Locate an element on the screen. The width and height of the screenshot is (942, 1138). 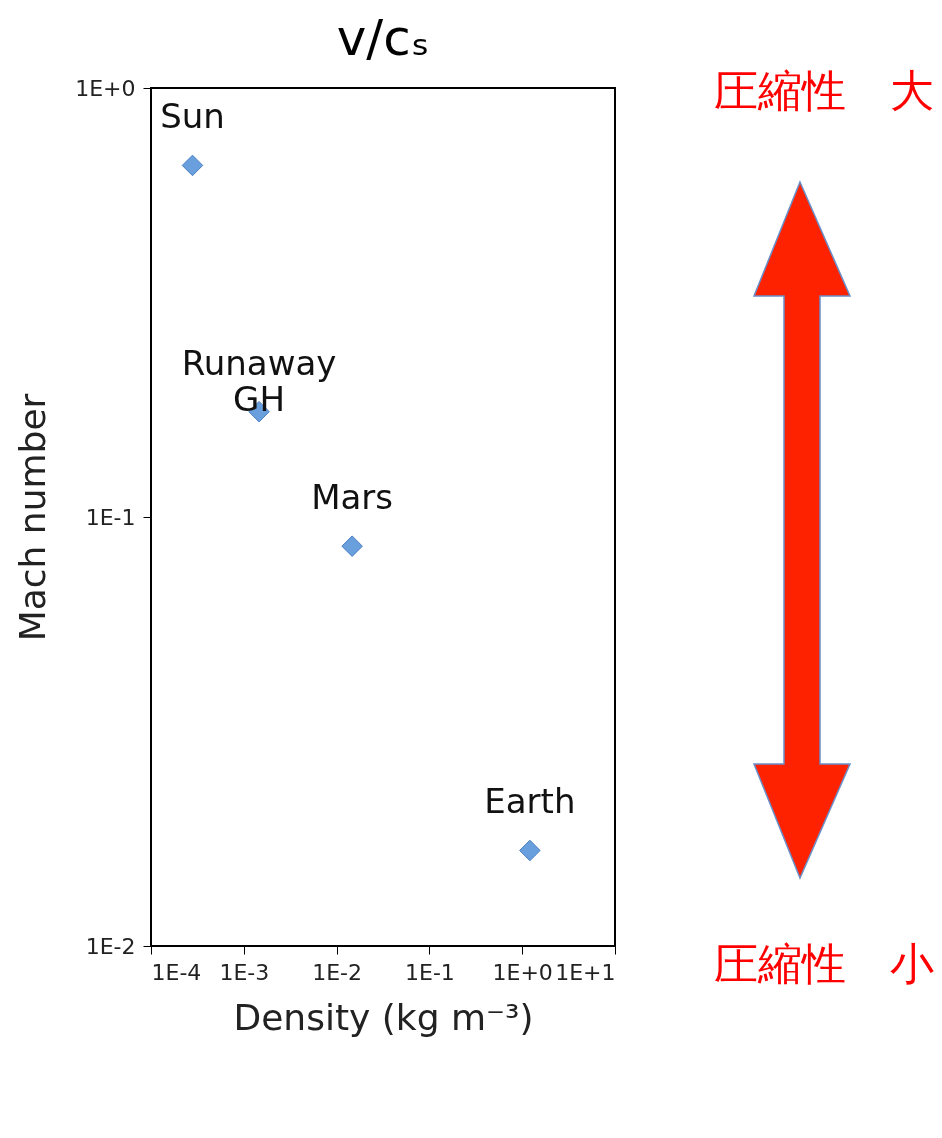
x-tick-label: 1E+1 is located at coordinates (585, 972).